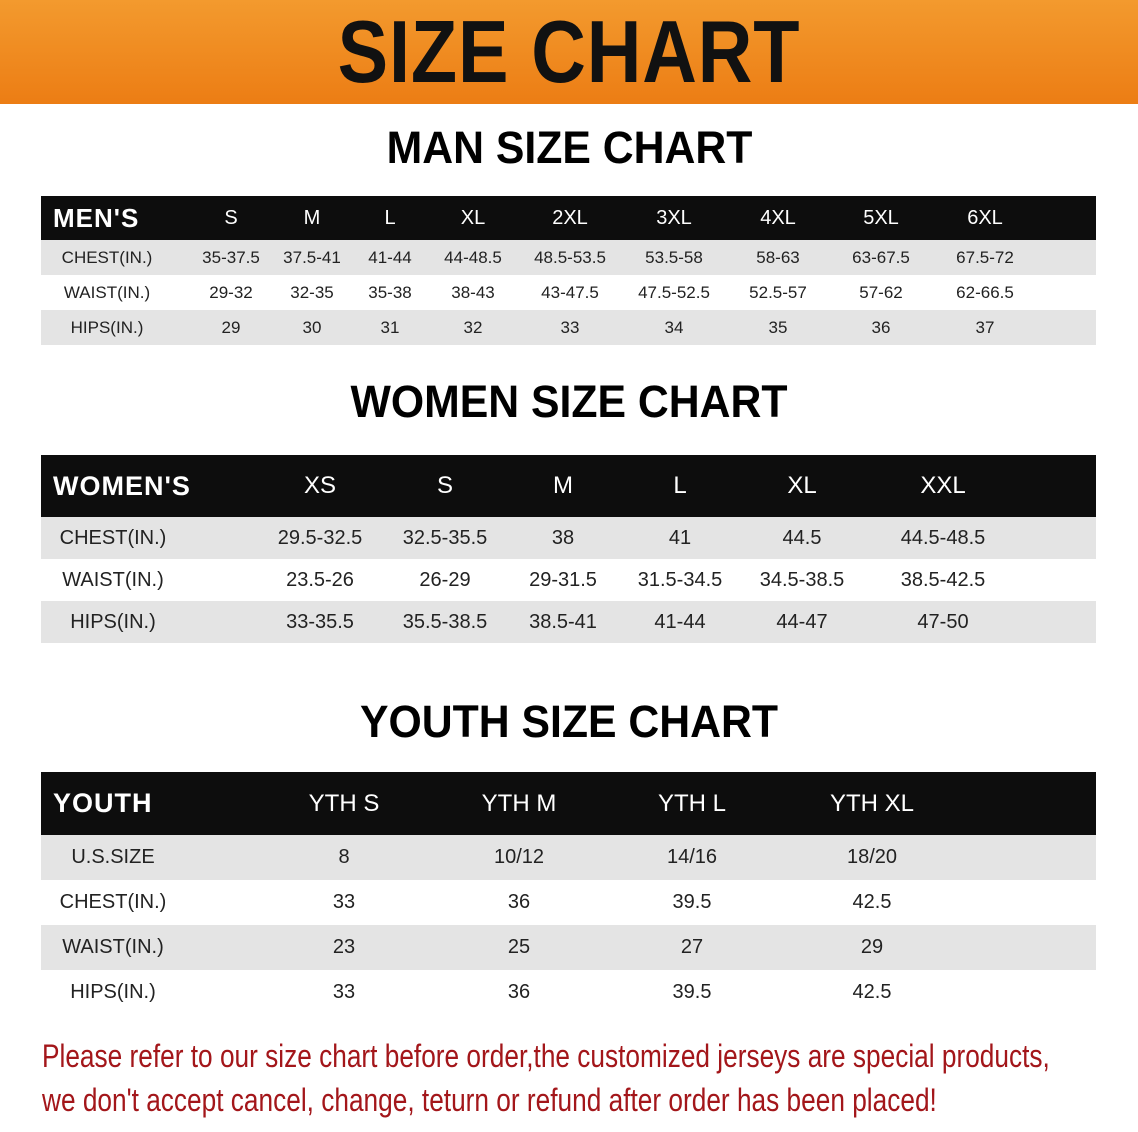 Image resolution: width=1138 pixels, height=1132 pixels. I want to click on measurement-cell: 62-66.5, so click(985, 292).